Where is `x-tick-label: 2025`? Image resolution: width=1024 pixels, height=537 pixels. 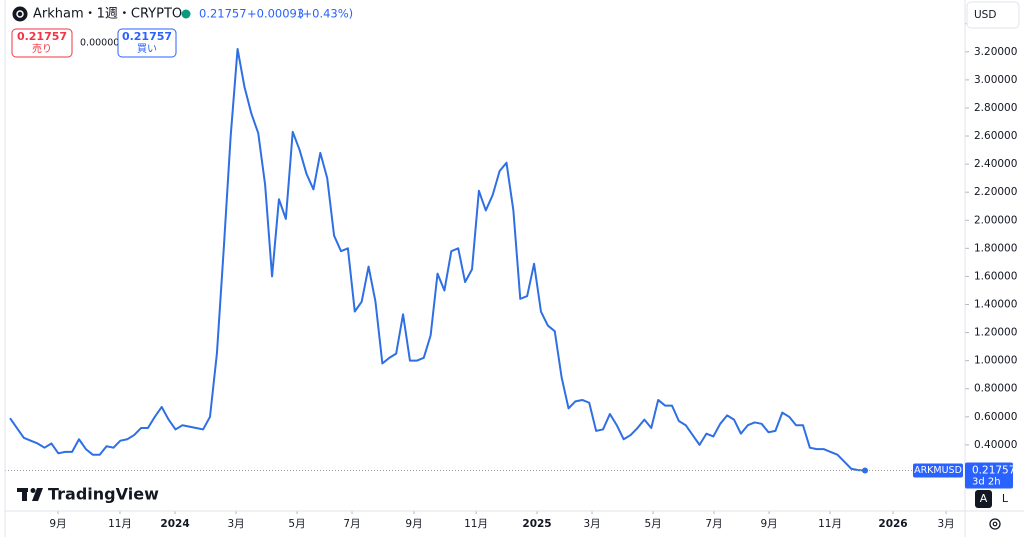
x-tick-label: 2025 is located at coordinates (536, 524).